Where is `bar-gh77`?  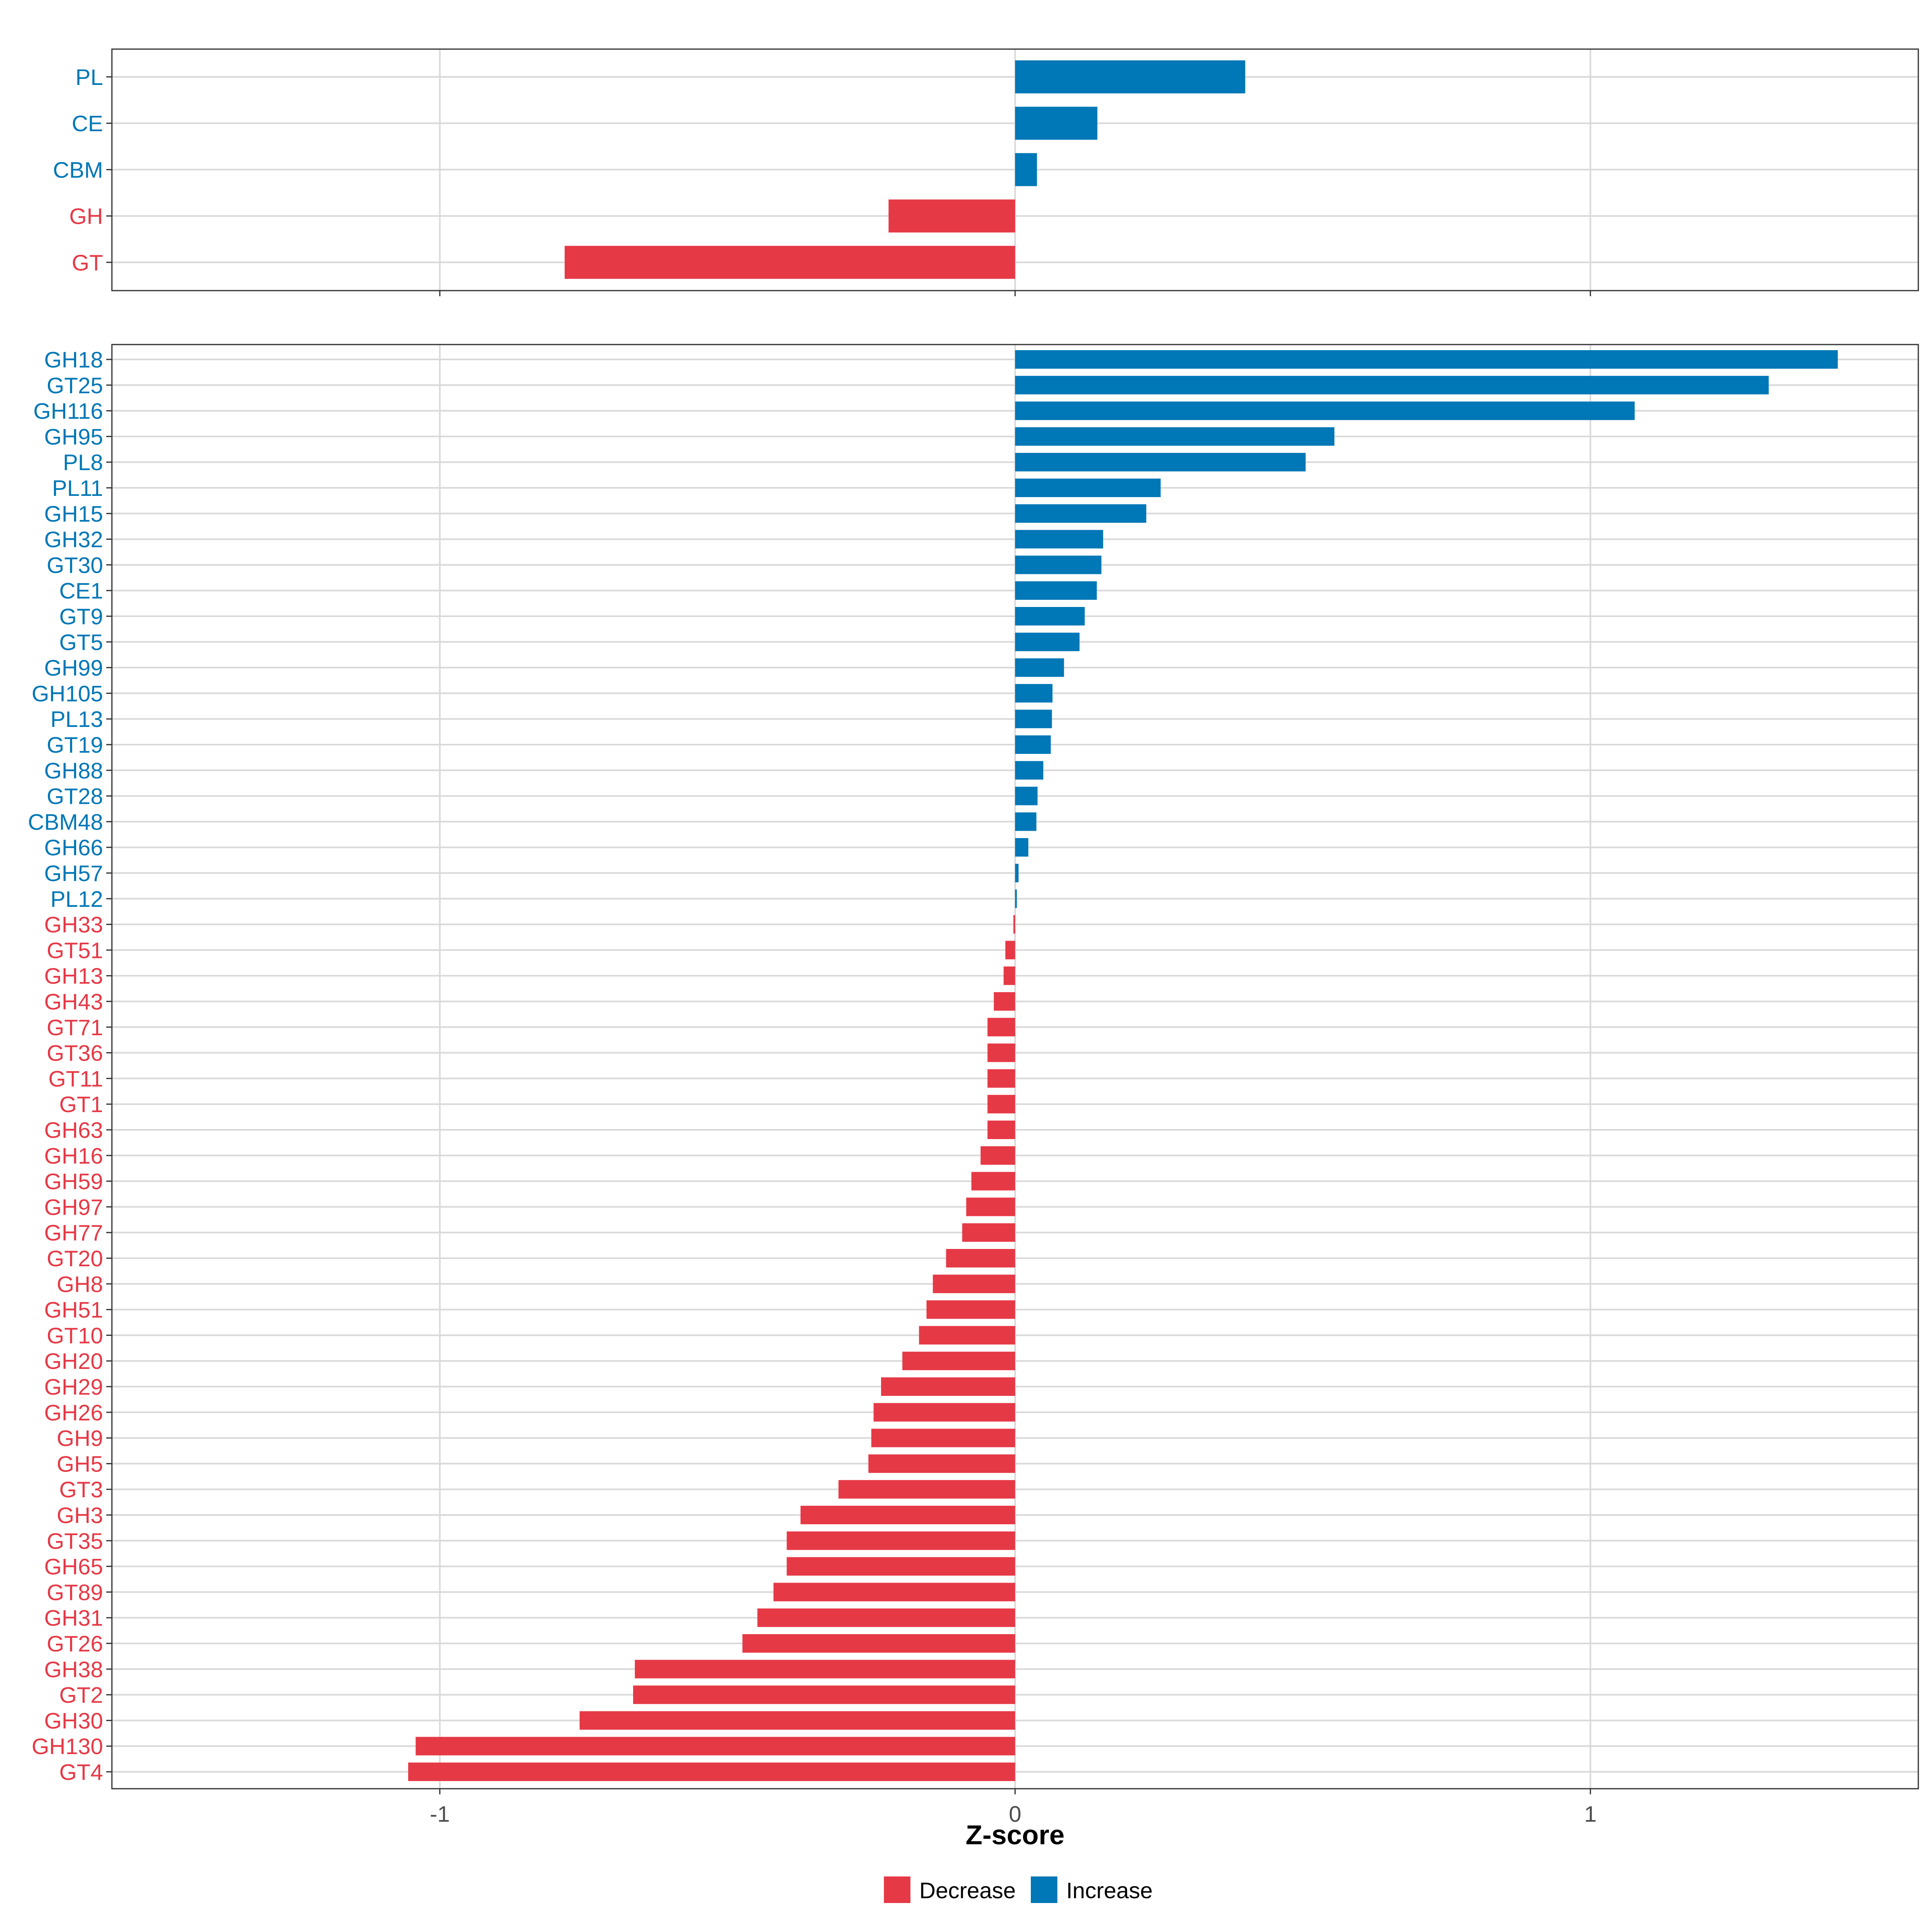
bar-gh77 is located at coordinates (988, 1232).